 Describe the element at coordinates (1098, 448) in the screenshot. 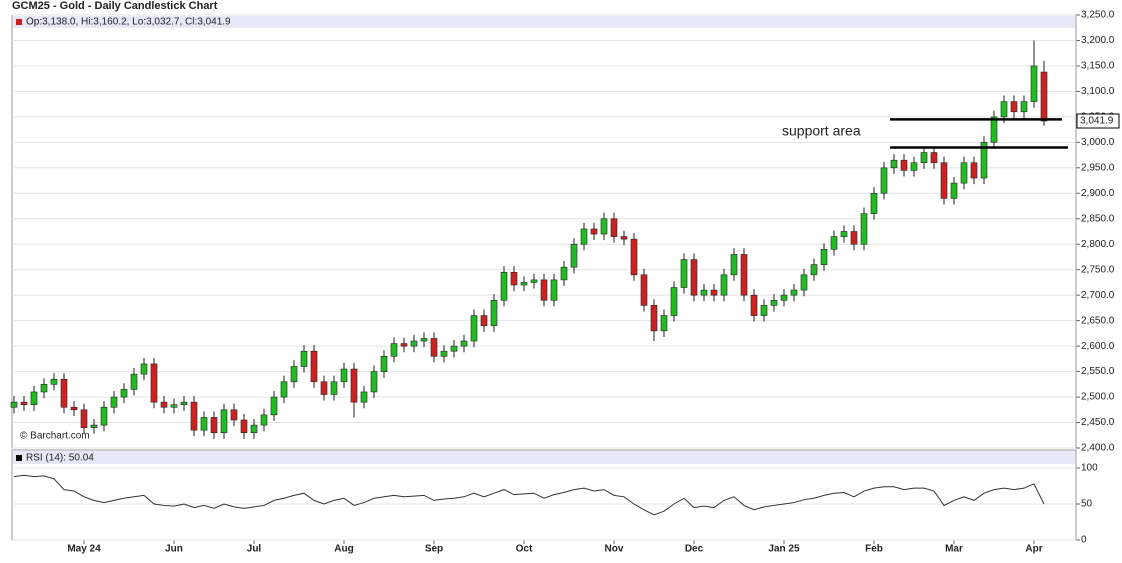

I see `y-tick-label: 2,400.0` at that location.